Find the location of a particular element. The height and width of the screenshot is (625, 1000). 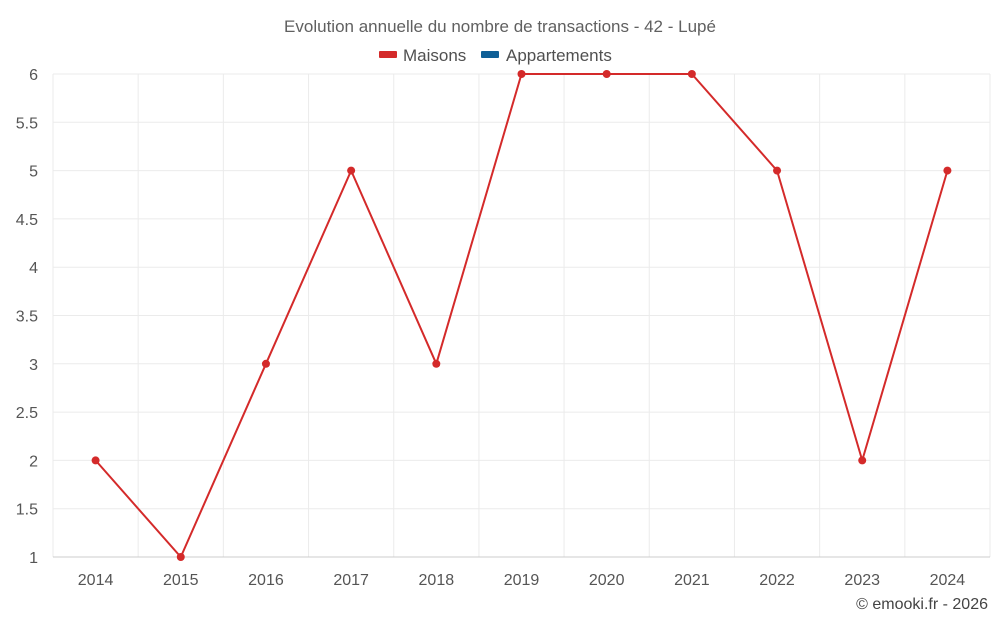

data-point-maisons-2017 is located at coordinates (351, 170).